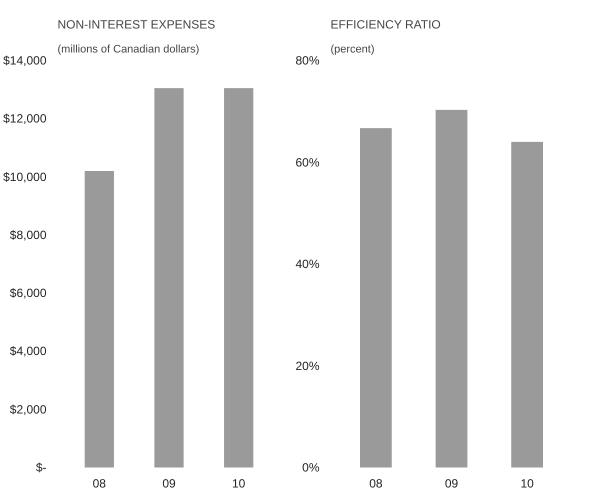 This screenshot has height=494, width=592. Describe the element at coordinates (311, 467) in the screenshot. I see `y-tick-label: 0%` at that location.